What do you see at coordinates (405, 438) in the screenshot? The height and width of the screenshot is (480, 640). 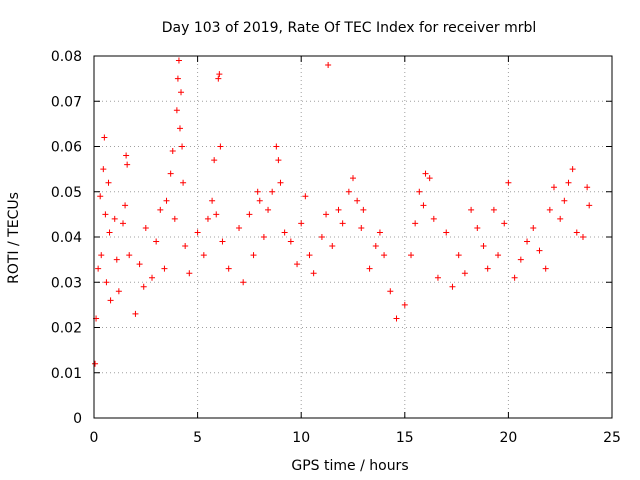 I see `x-tick-label: 15` at bounding box center [405, 438].